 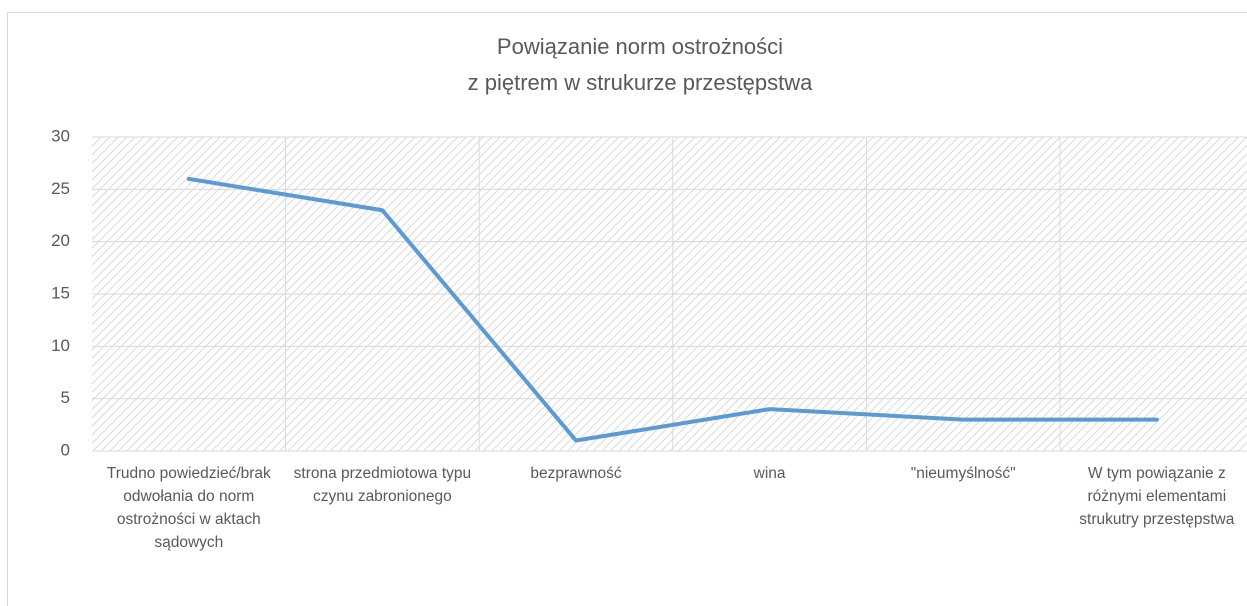 What do you see at coordinates (576, 473) in the screenshot?
I see `x-tick-label: bezprawność` at bounding box center [576, 473].